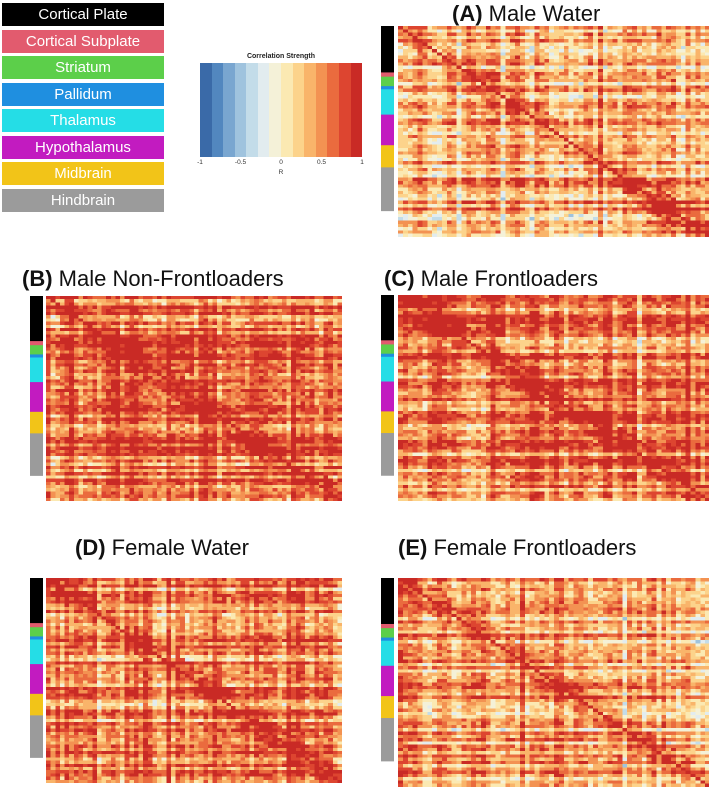  Describe the element at coordinates (83, 41) in the screenshot. I see `legend-item-cortical-subplate: Cortical Subplate` at that location.